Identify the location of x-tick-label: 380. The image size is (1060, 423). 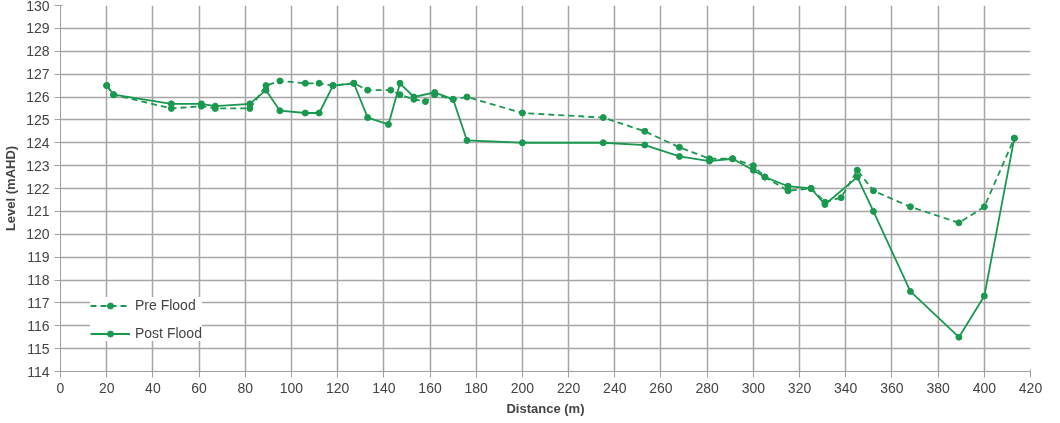
(938, 387).